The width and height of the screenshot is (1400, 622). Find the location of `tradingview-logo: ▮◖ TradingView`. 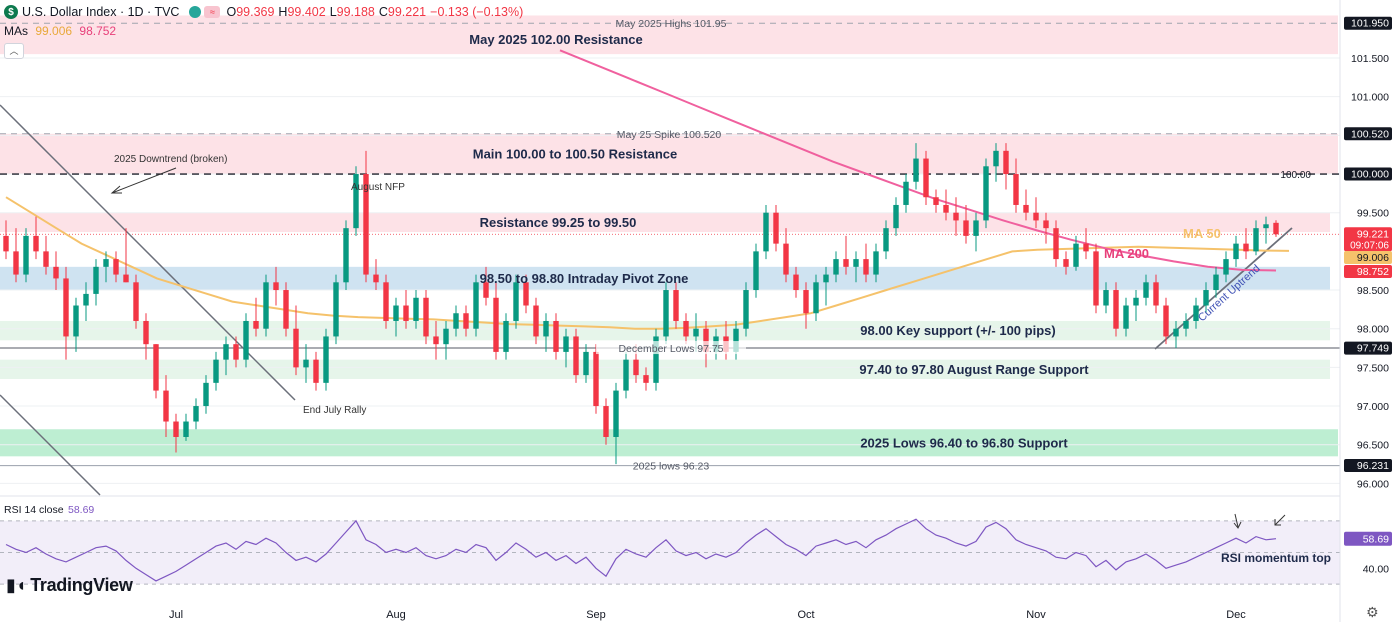

tradingview-logo: ▮◖ TradingView is located at coordinates (69, 585).